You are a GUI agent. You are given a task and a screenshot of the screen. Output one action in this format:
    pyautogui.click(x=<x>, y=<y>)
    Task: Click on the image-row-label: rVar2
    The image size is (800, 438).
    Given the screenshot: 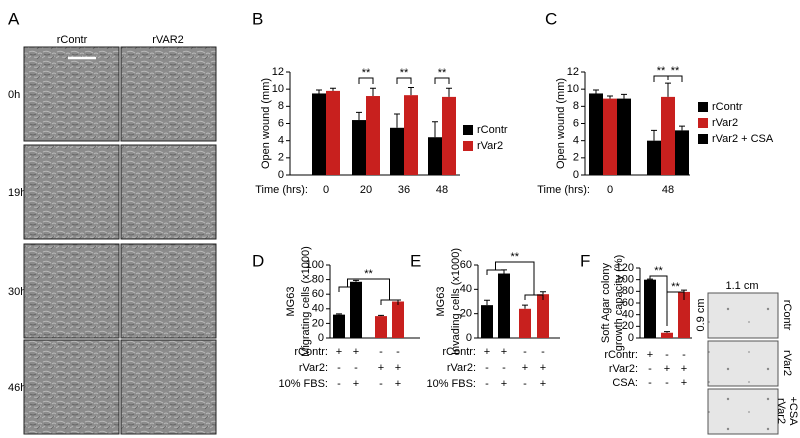 What is the action you would take?
    pyautogui.click(x=787, y=363)
    